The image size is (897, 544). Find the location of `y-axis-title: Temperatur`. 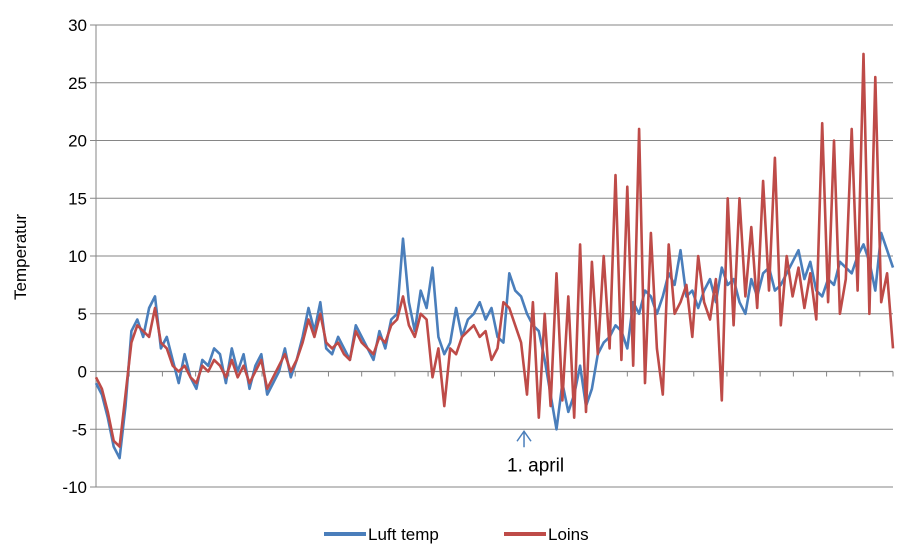

y-axis-title: Temperatur is located at coordinates (20, 257).